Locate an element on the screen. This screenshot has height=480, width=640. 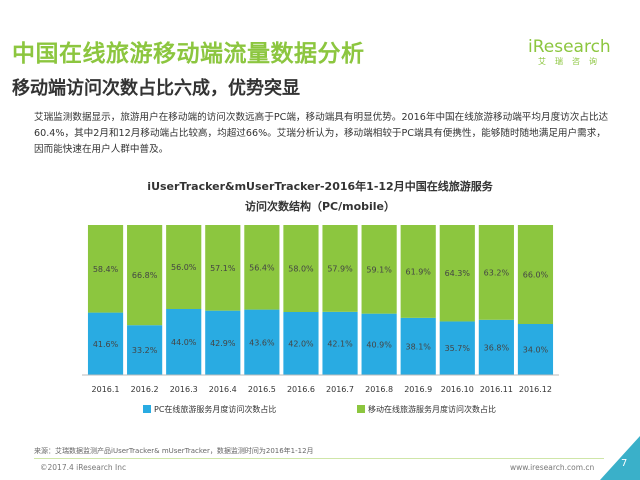
chart-subtitle: 访问次数结构（PC/mobile） is located at coordinates (320, 206).